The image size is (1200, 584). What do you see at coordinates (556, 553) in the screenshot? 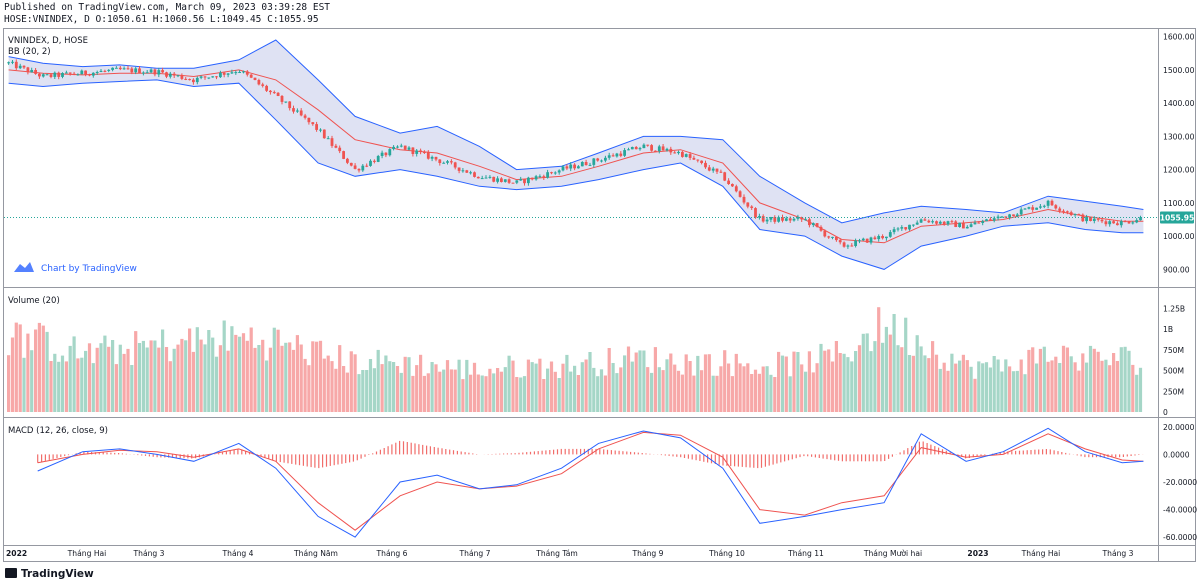
I see `time-axis-tick: Tháng Tám` at bounding box center [556, 553].